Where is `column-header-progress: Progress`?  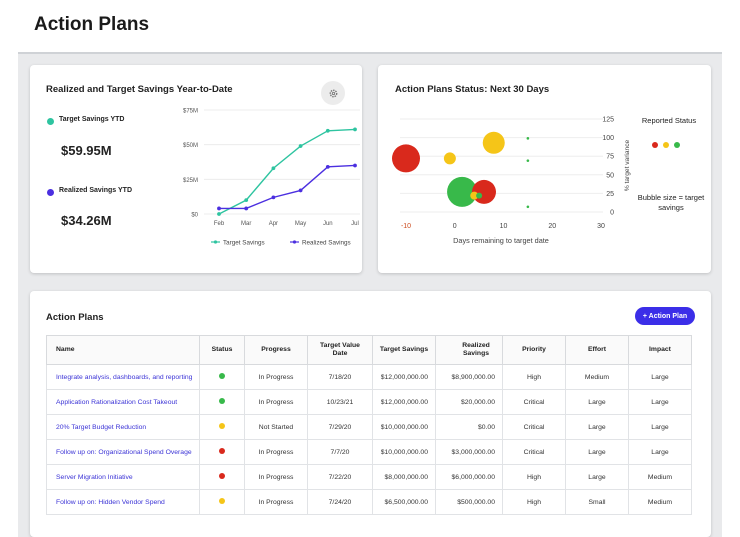 column-header-progress: Progress is located at coordinates (276, 350).